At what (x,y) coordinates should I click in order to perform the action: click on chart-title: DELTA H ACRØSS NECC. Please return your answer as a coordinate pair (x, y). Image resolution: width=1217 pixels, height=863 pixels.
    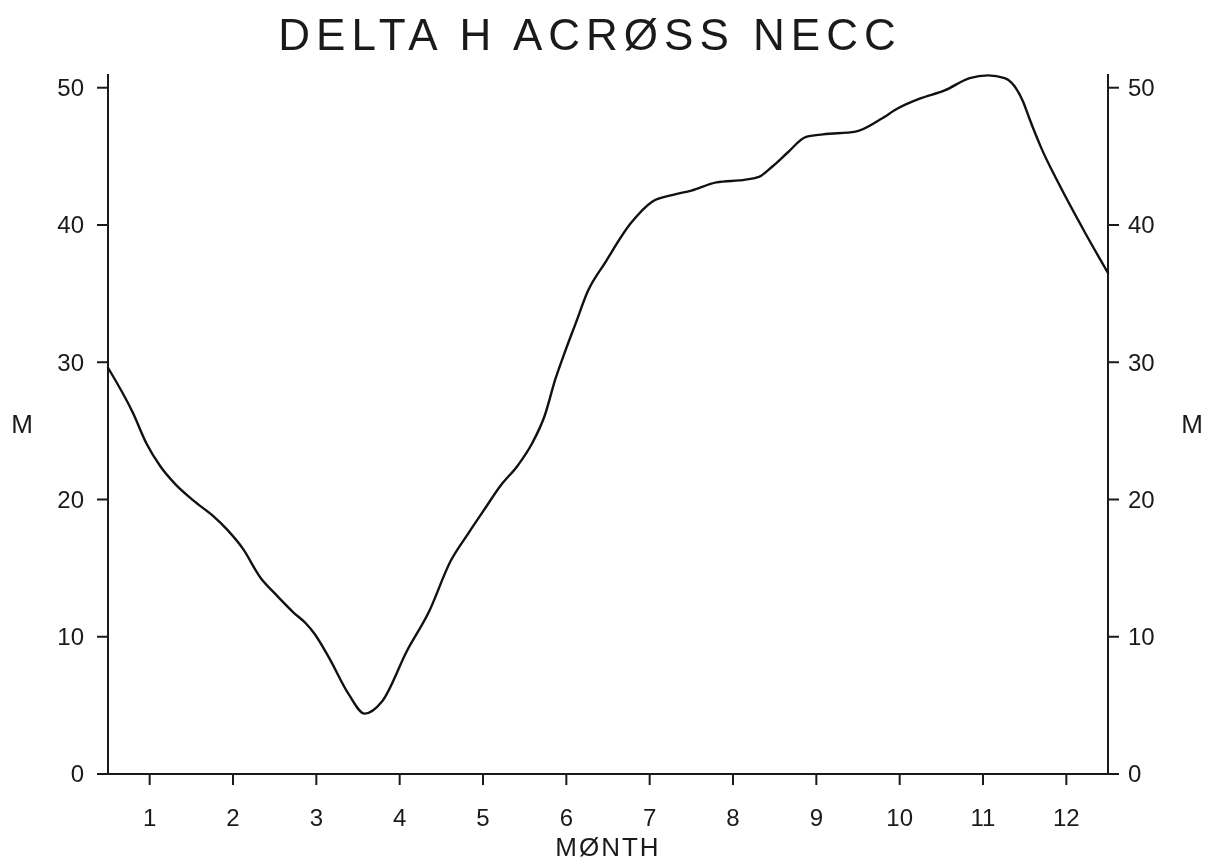
    Looking at the image, I should click on (590, 34).